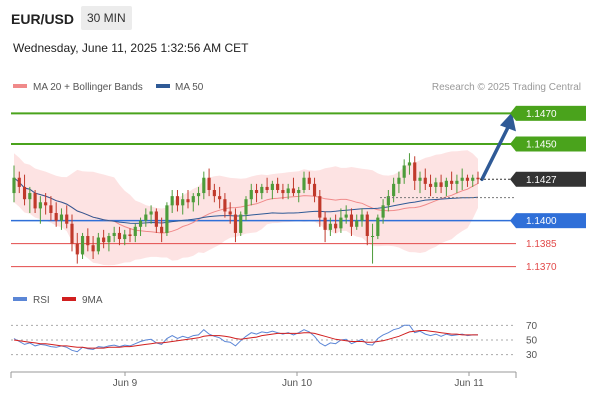  I want to click on level-label-box-1.1400, so click(551, 221).